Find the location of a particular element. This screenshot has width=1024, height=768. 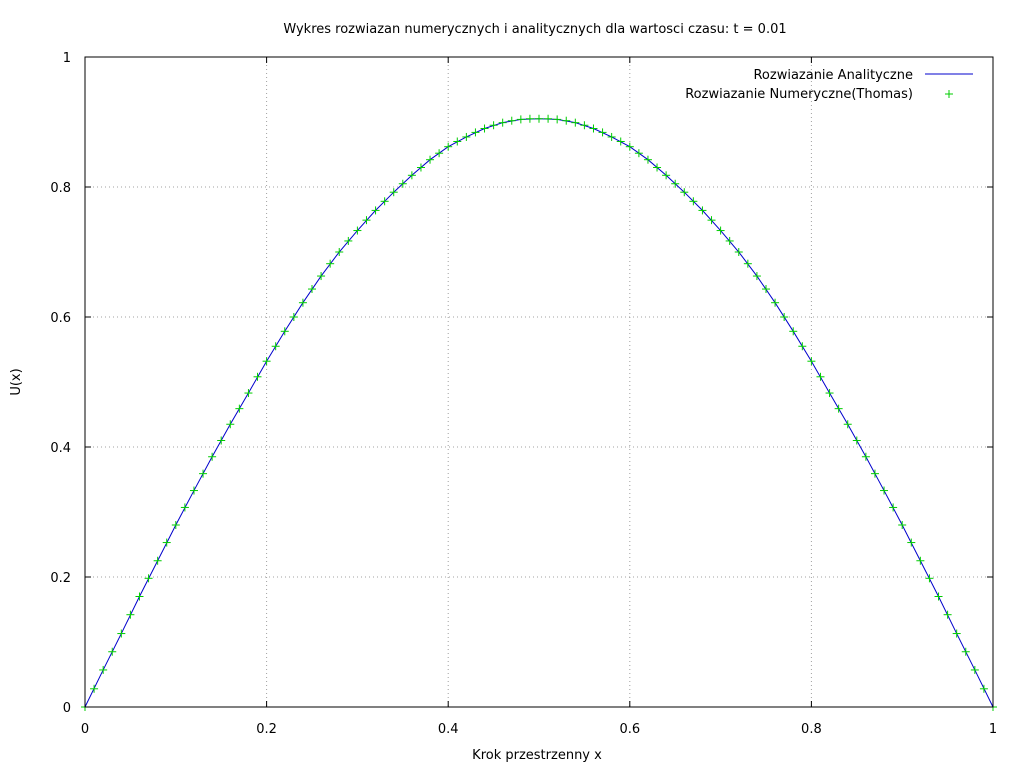

x-tick-label: 1 is located at coordinates (993, 729).